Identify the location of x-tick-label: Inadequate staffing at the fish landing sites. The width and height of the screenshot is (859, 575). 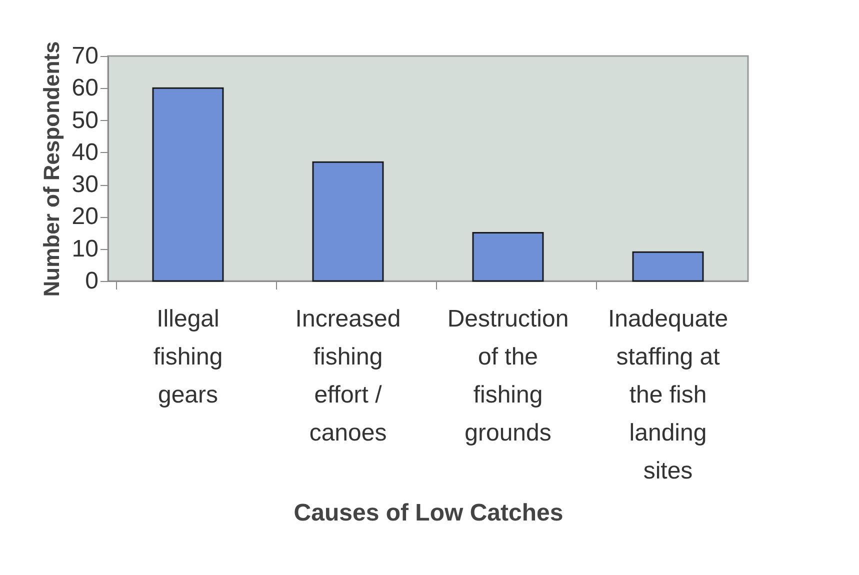
(668, 395).